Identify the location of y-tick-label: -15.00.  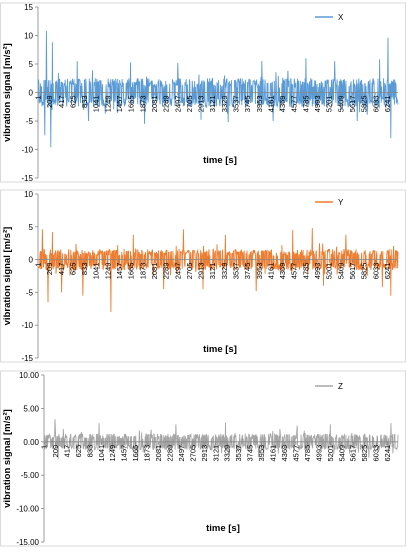
(27, 542).